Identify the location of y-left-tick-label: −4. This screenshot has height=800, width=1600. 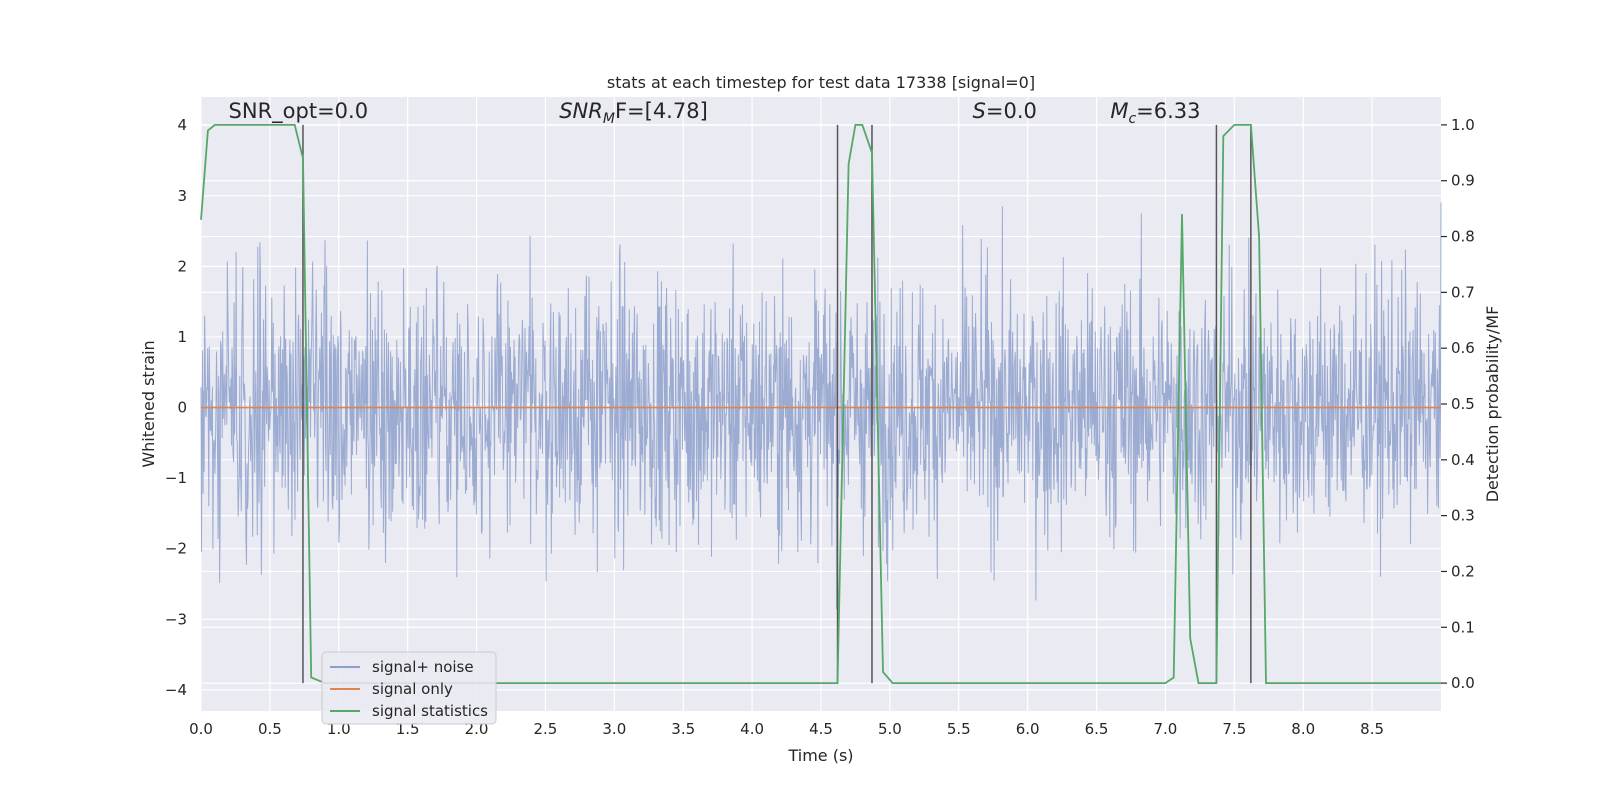
(176, 690).